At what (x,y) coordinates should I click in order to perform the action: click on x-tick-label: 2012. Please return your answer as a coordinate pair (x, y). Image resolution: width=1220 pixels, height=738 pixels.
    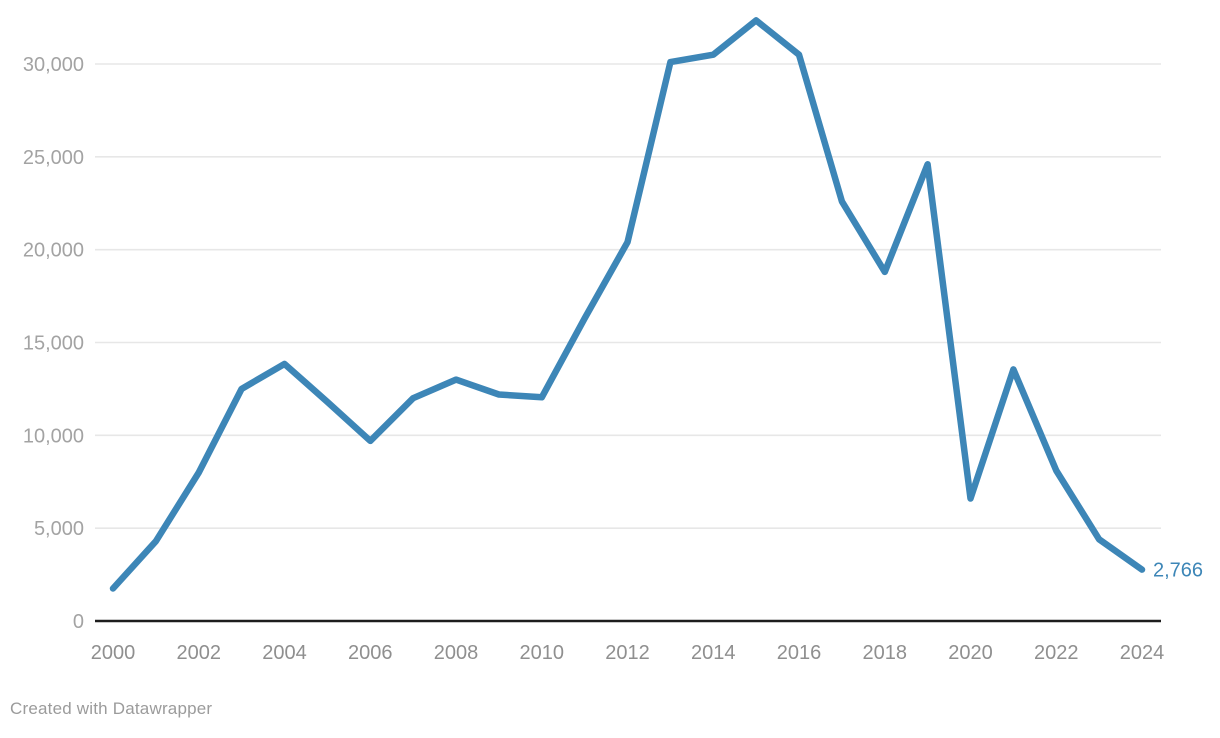
    Looking at the image, I should click on (627, 653).